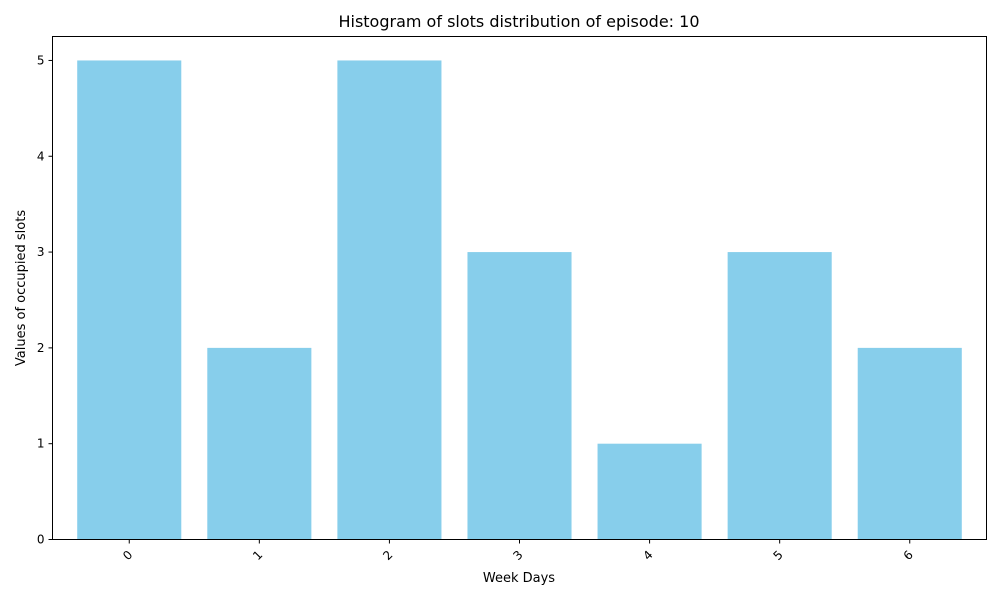  What do you see at coordinates (519, 578) in the screenshot?
I see `x-axis-label: Week Days` at bounding box center [519, 578].